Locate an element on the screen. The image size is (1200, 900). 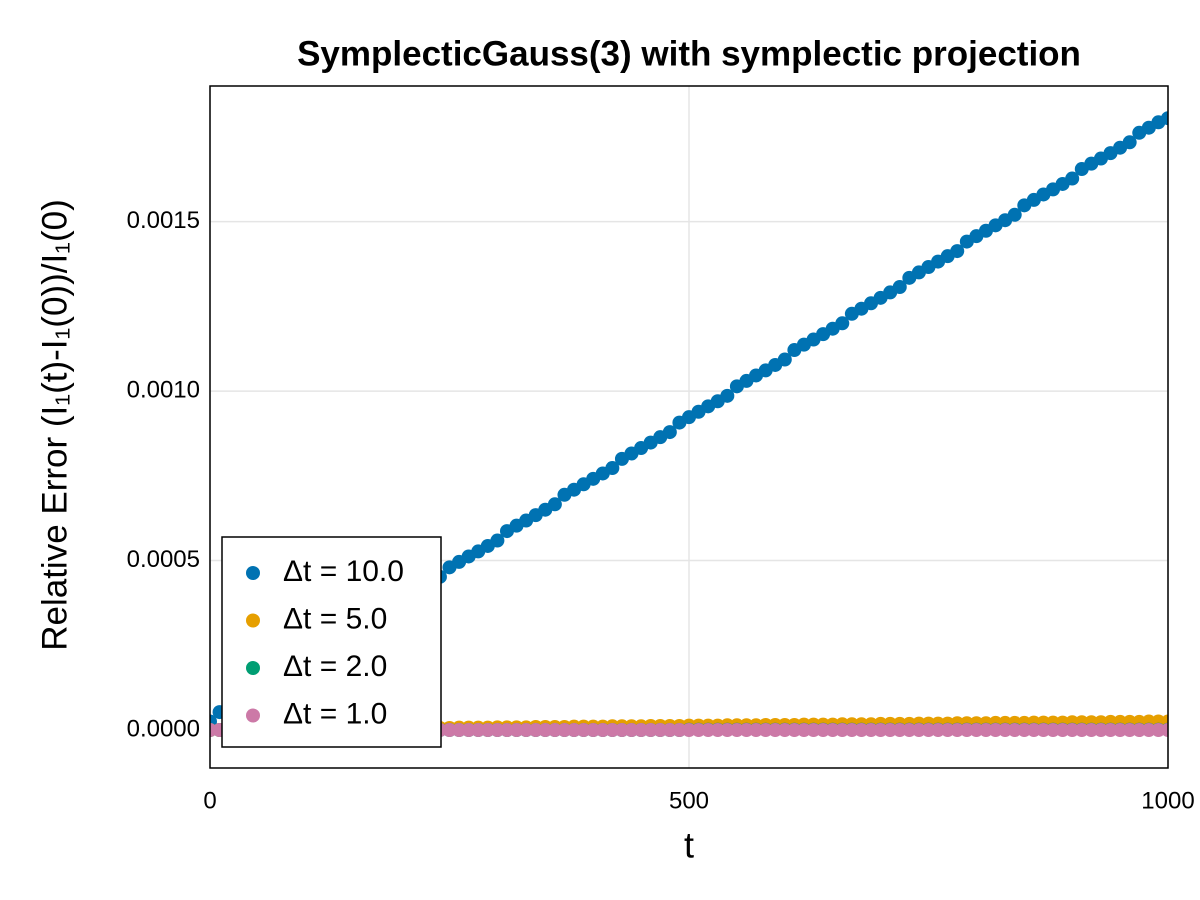
y-axis-label: Relative Error (I₁(t)-I₁(0))/I₁(0) is located at coordinates (54, 425).